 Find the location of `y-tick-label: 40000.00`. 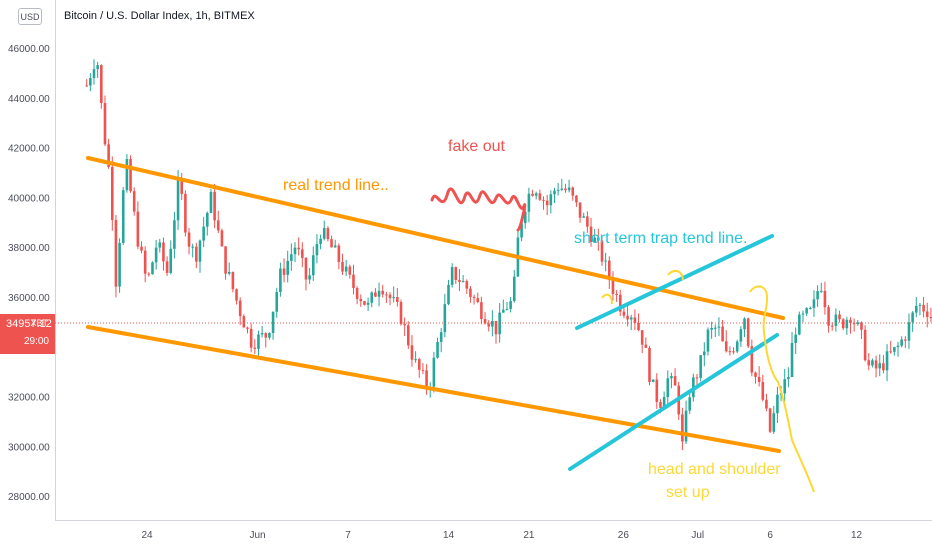

y-tick-label: 40000.00 is located at coordinates (29, 198).